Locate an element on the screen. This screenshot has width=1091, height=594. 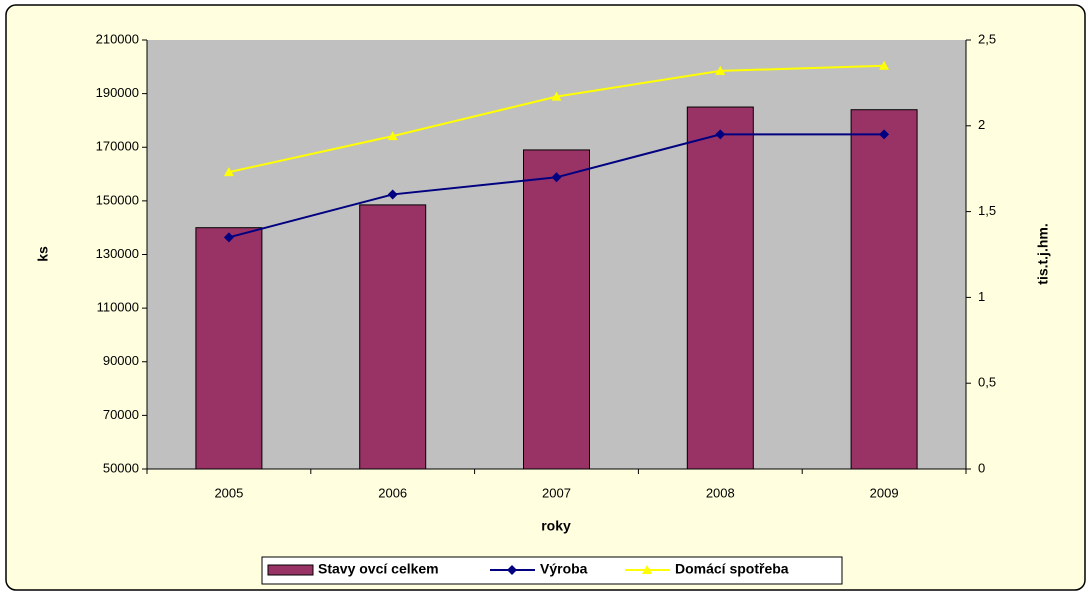
y-tick-label: 70000 is located at coordinates (121, 414).